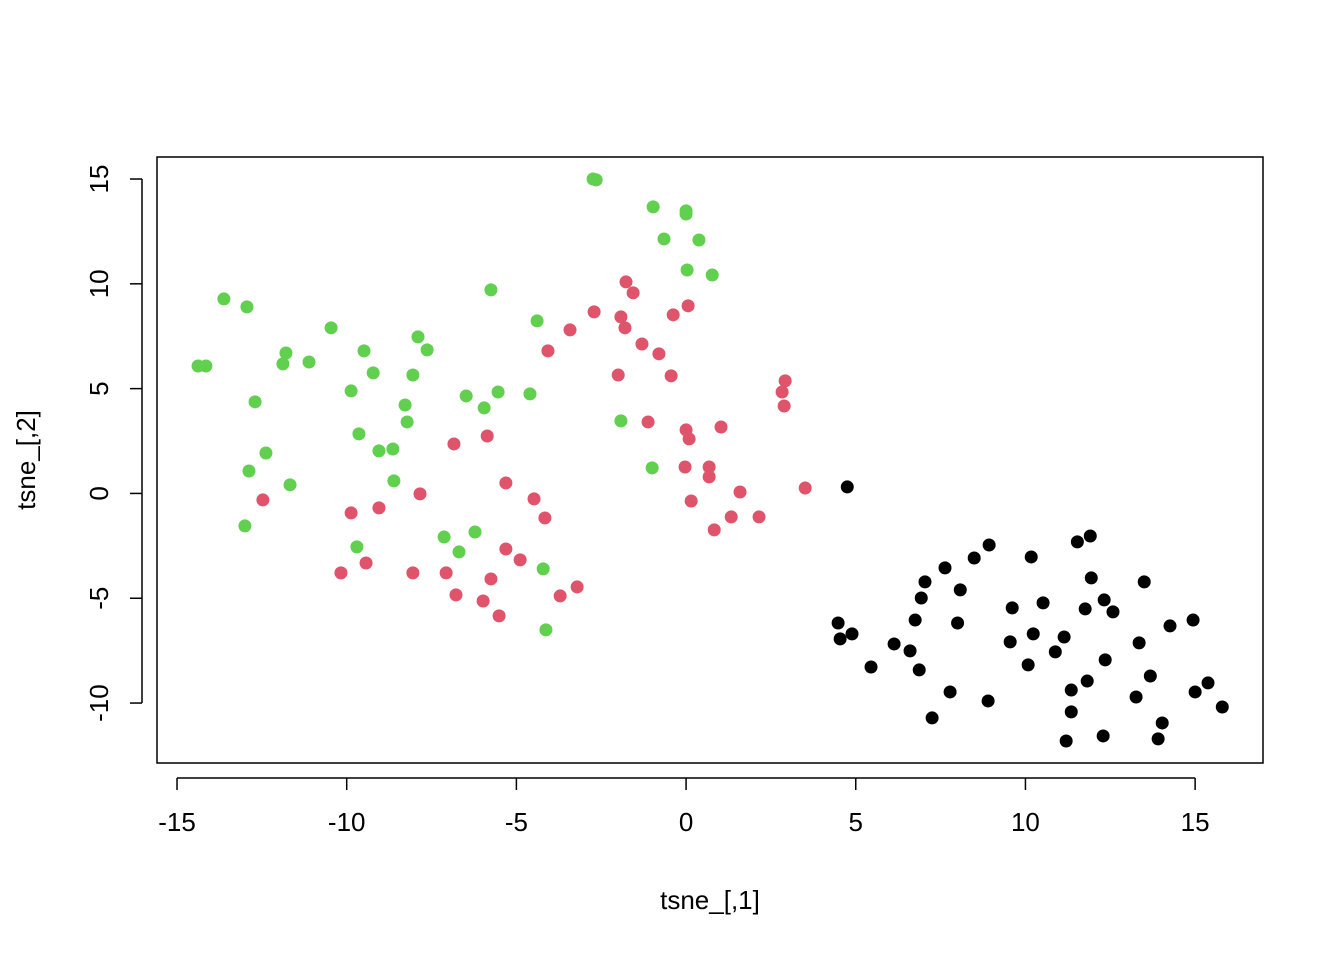 This screenshot has width=1344, height=960. Describe the element at coordinates (99, 493) in the screenshot. I see `y-tick-label: 0` at that location.